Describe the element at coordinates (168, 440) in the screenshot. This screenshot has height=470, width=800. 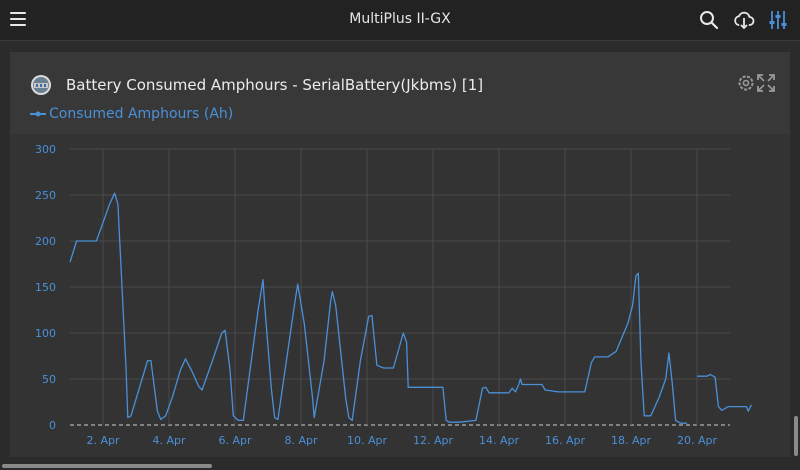
I see `x-tick-label: 4. Apr` at that location.